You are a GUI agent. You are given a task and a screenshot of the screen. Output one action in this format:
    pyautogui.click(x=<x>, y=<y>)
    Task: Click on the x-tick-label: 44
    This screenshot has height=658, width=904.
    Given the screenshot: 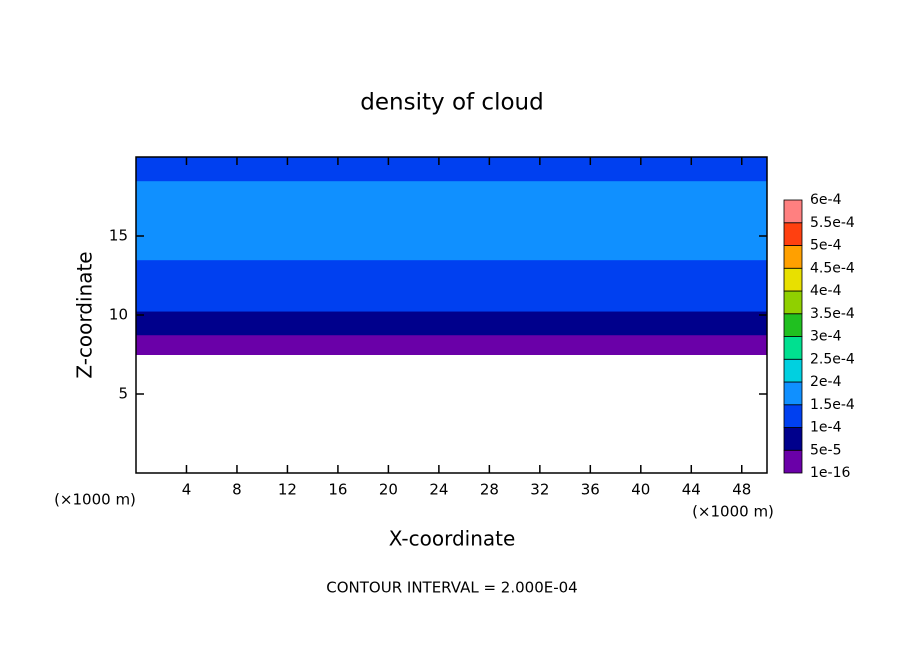 What is the action you would take?
    pyautogui.click(x=691, y=490)
    